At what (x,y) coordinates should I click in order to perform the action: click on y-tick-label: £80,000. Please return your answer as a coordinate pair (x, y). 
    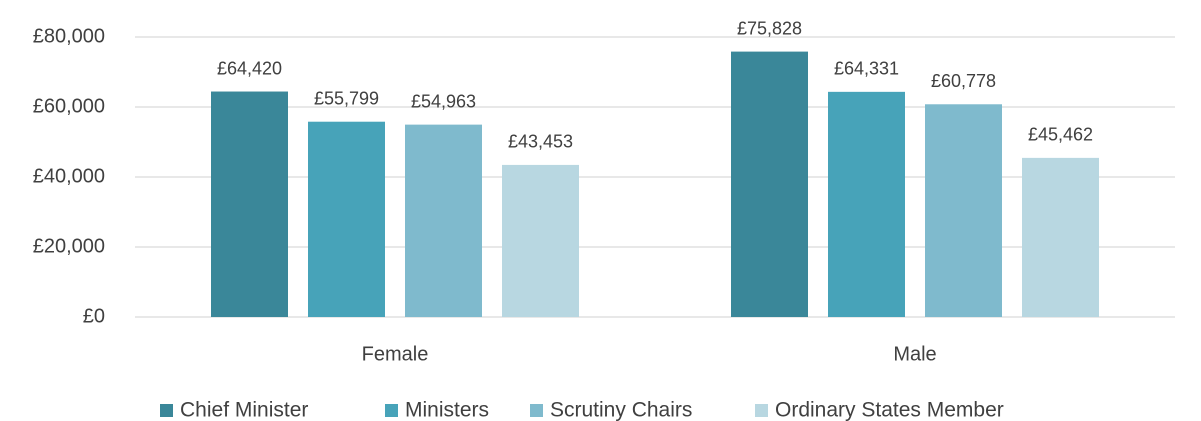
    Looking at the image, I should click on (69, 36).